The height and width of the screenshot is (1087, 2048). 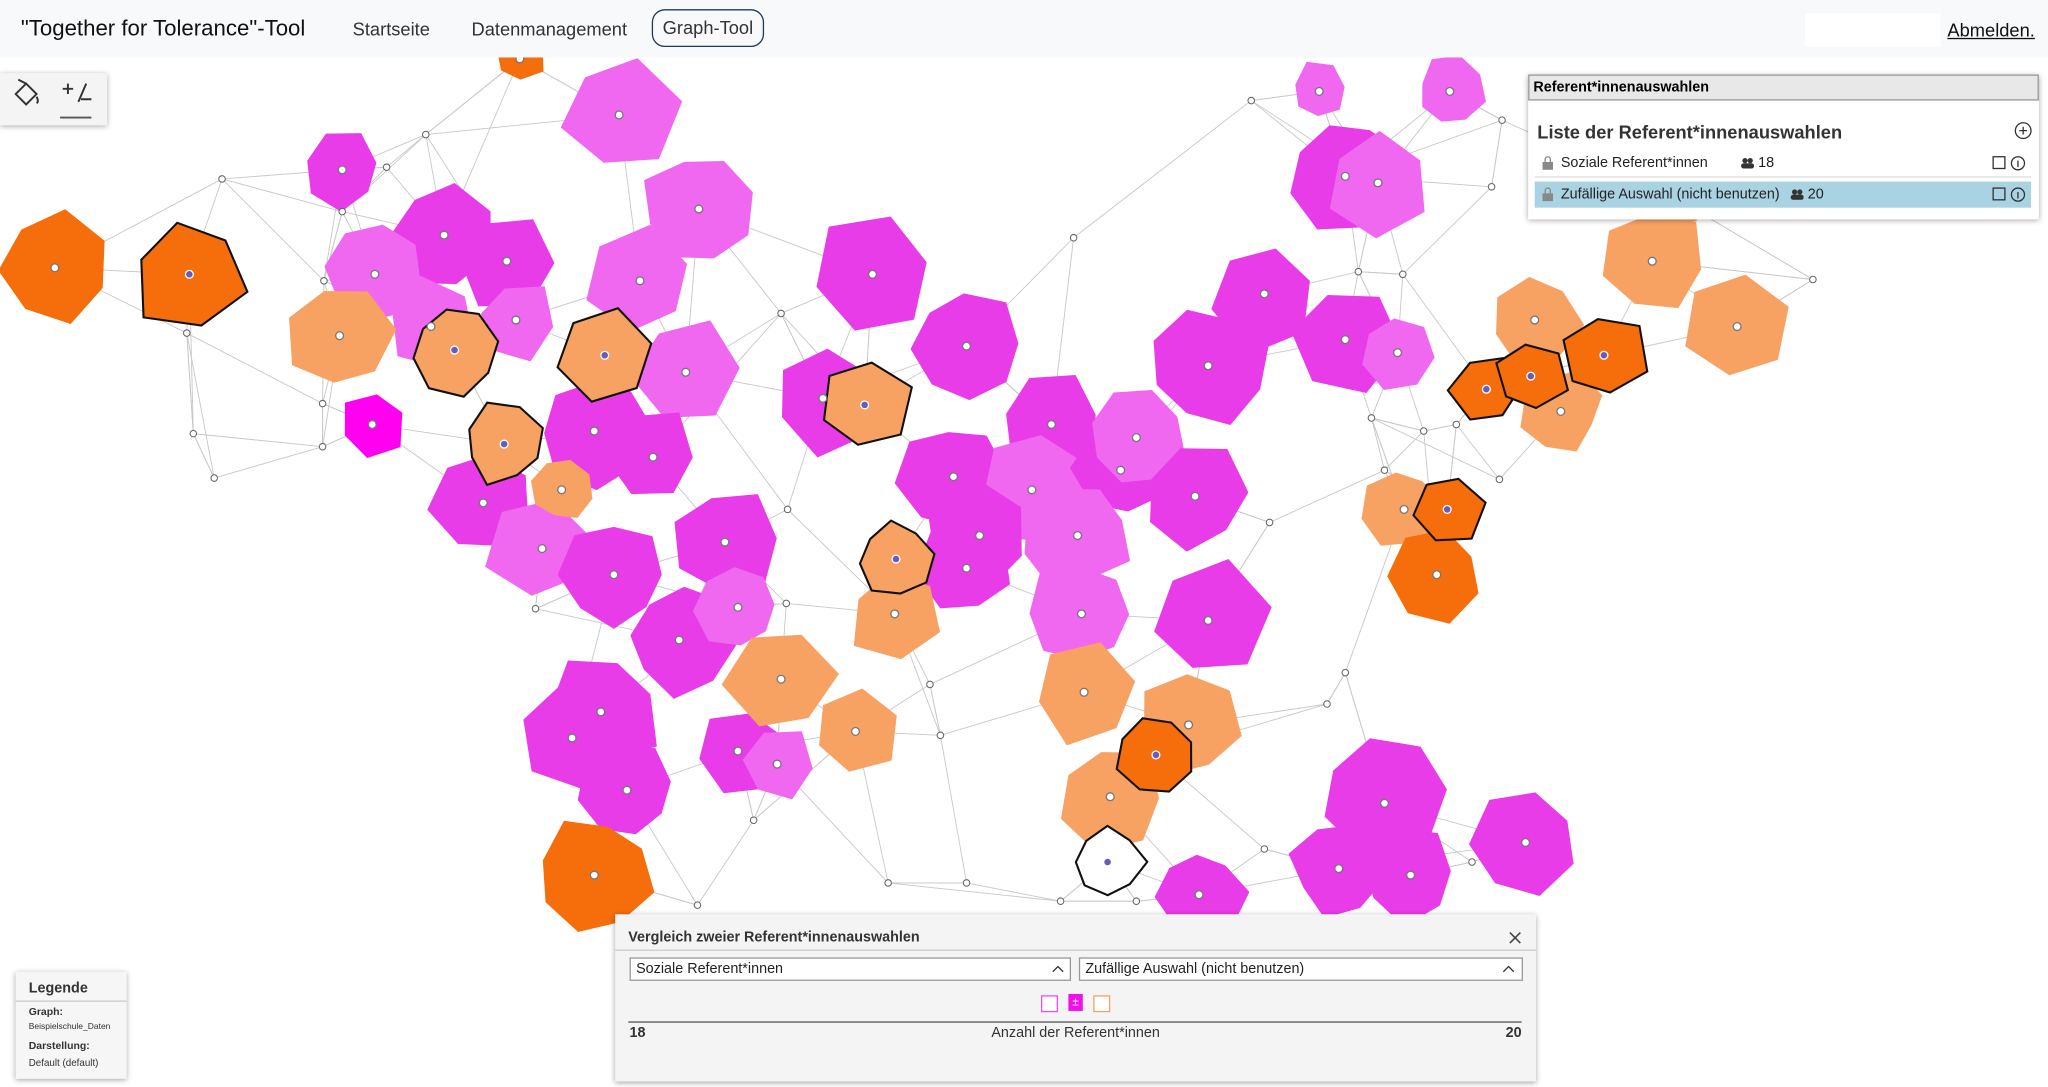 What do you see at coordinates (1102, 1004) in the screenshot?
I see `swatch-right` at bounding box center [1102, 1004].